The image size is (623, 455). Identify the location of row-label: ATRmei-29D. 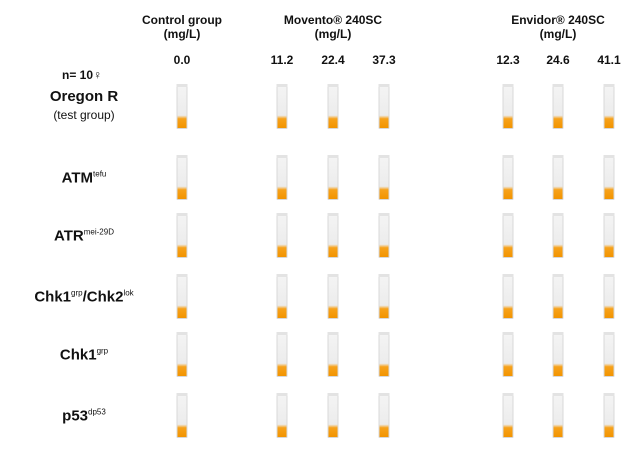
(84, 236).